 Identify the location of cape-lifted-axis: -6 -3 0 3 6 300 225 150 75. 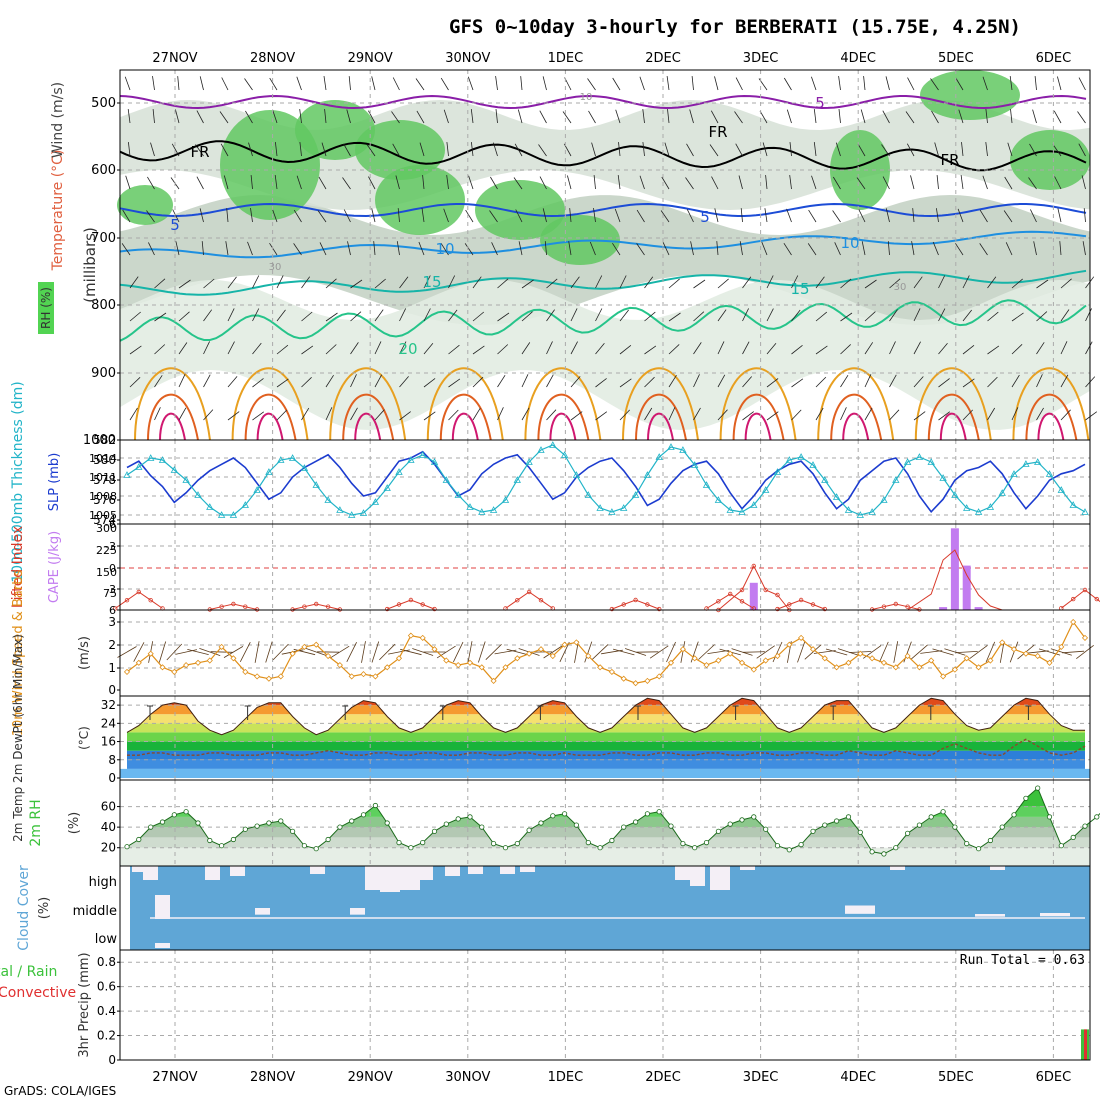
(108, 567).